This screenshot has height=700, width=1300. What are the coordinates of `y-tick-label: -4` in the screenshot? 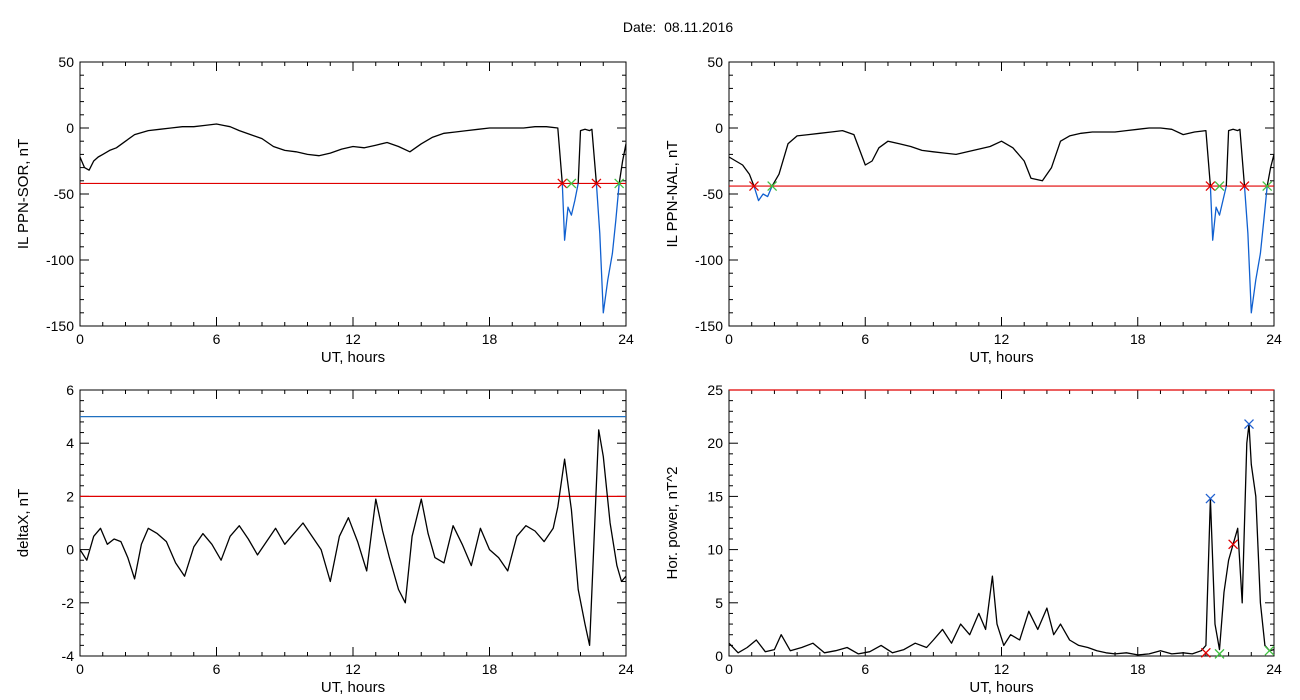 It's located at (68, 656).